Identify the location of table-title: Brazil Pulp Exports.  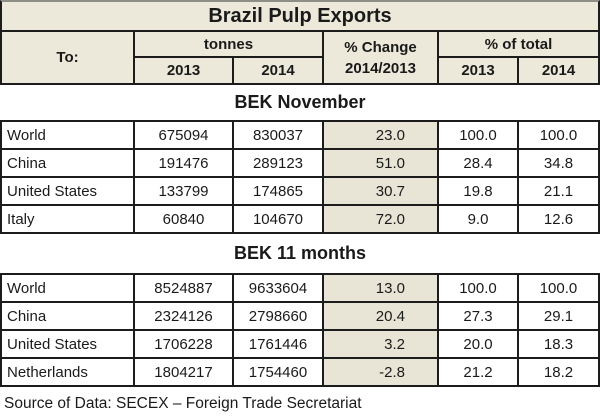
(300, 16).